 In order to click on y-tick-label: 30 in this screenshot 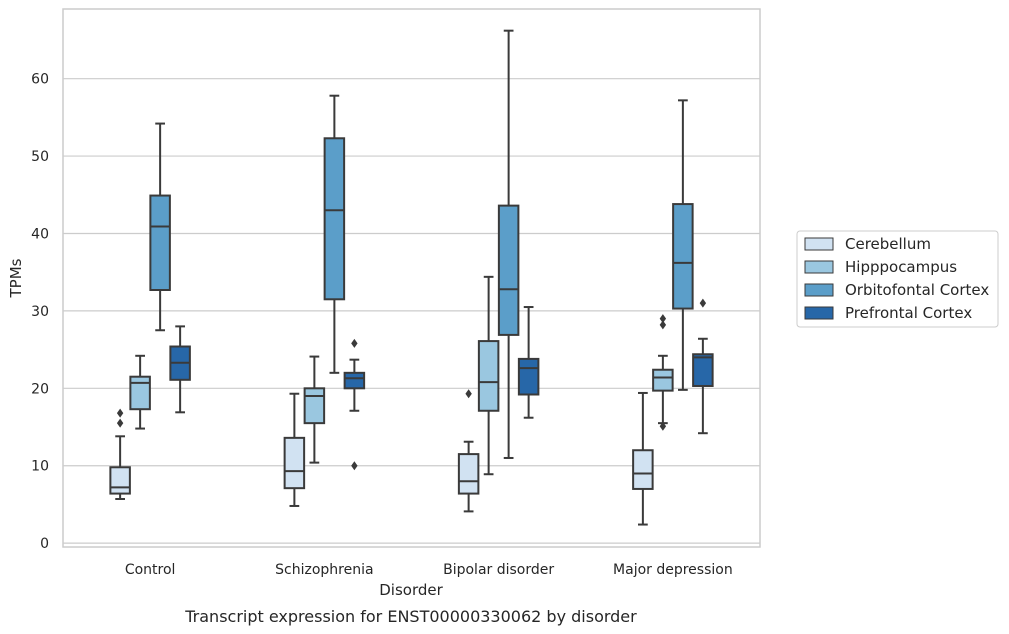, I will do `click(40, 312)`.